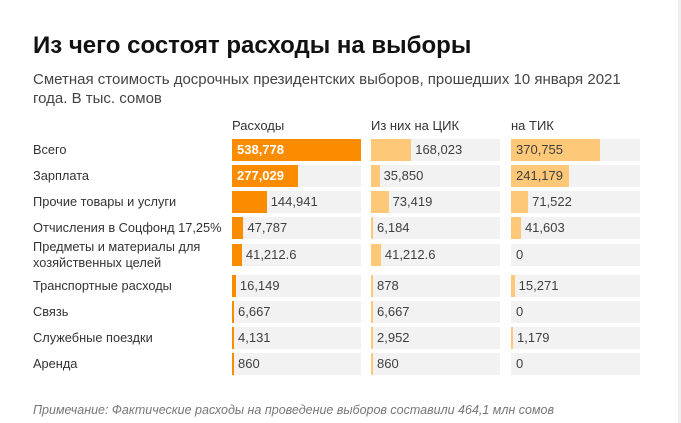 Image resolution: width=681 pixels, height=423 pixels. Describe the element at coordinates (127, 227) in the screenshot. I see `category-label: Отчисления в Соцфонд 17,25%` at that location.